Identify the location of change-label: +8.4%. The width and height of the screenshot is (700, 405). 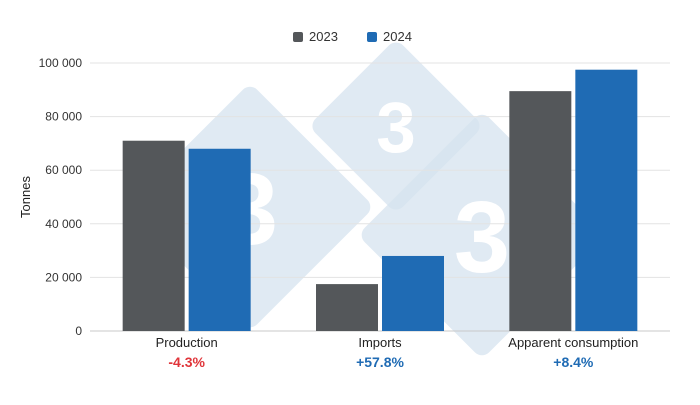
(573, 362).